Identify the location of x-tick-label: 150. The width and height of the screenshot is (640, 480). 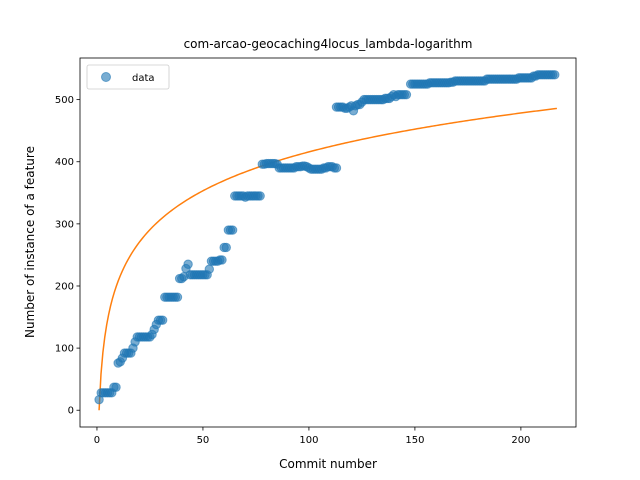
(414, 440).